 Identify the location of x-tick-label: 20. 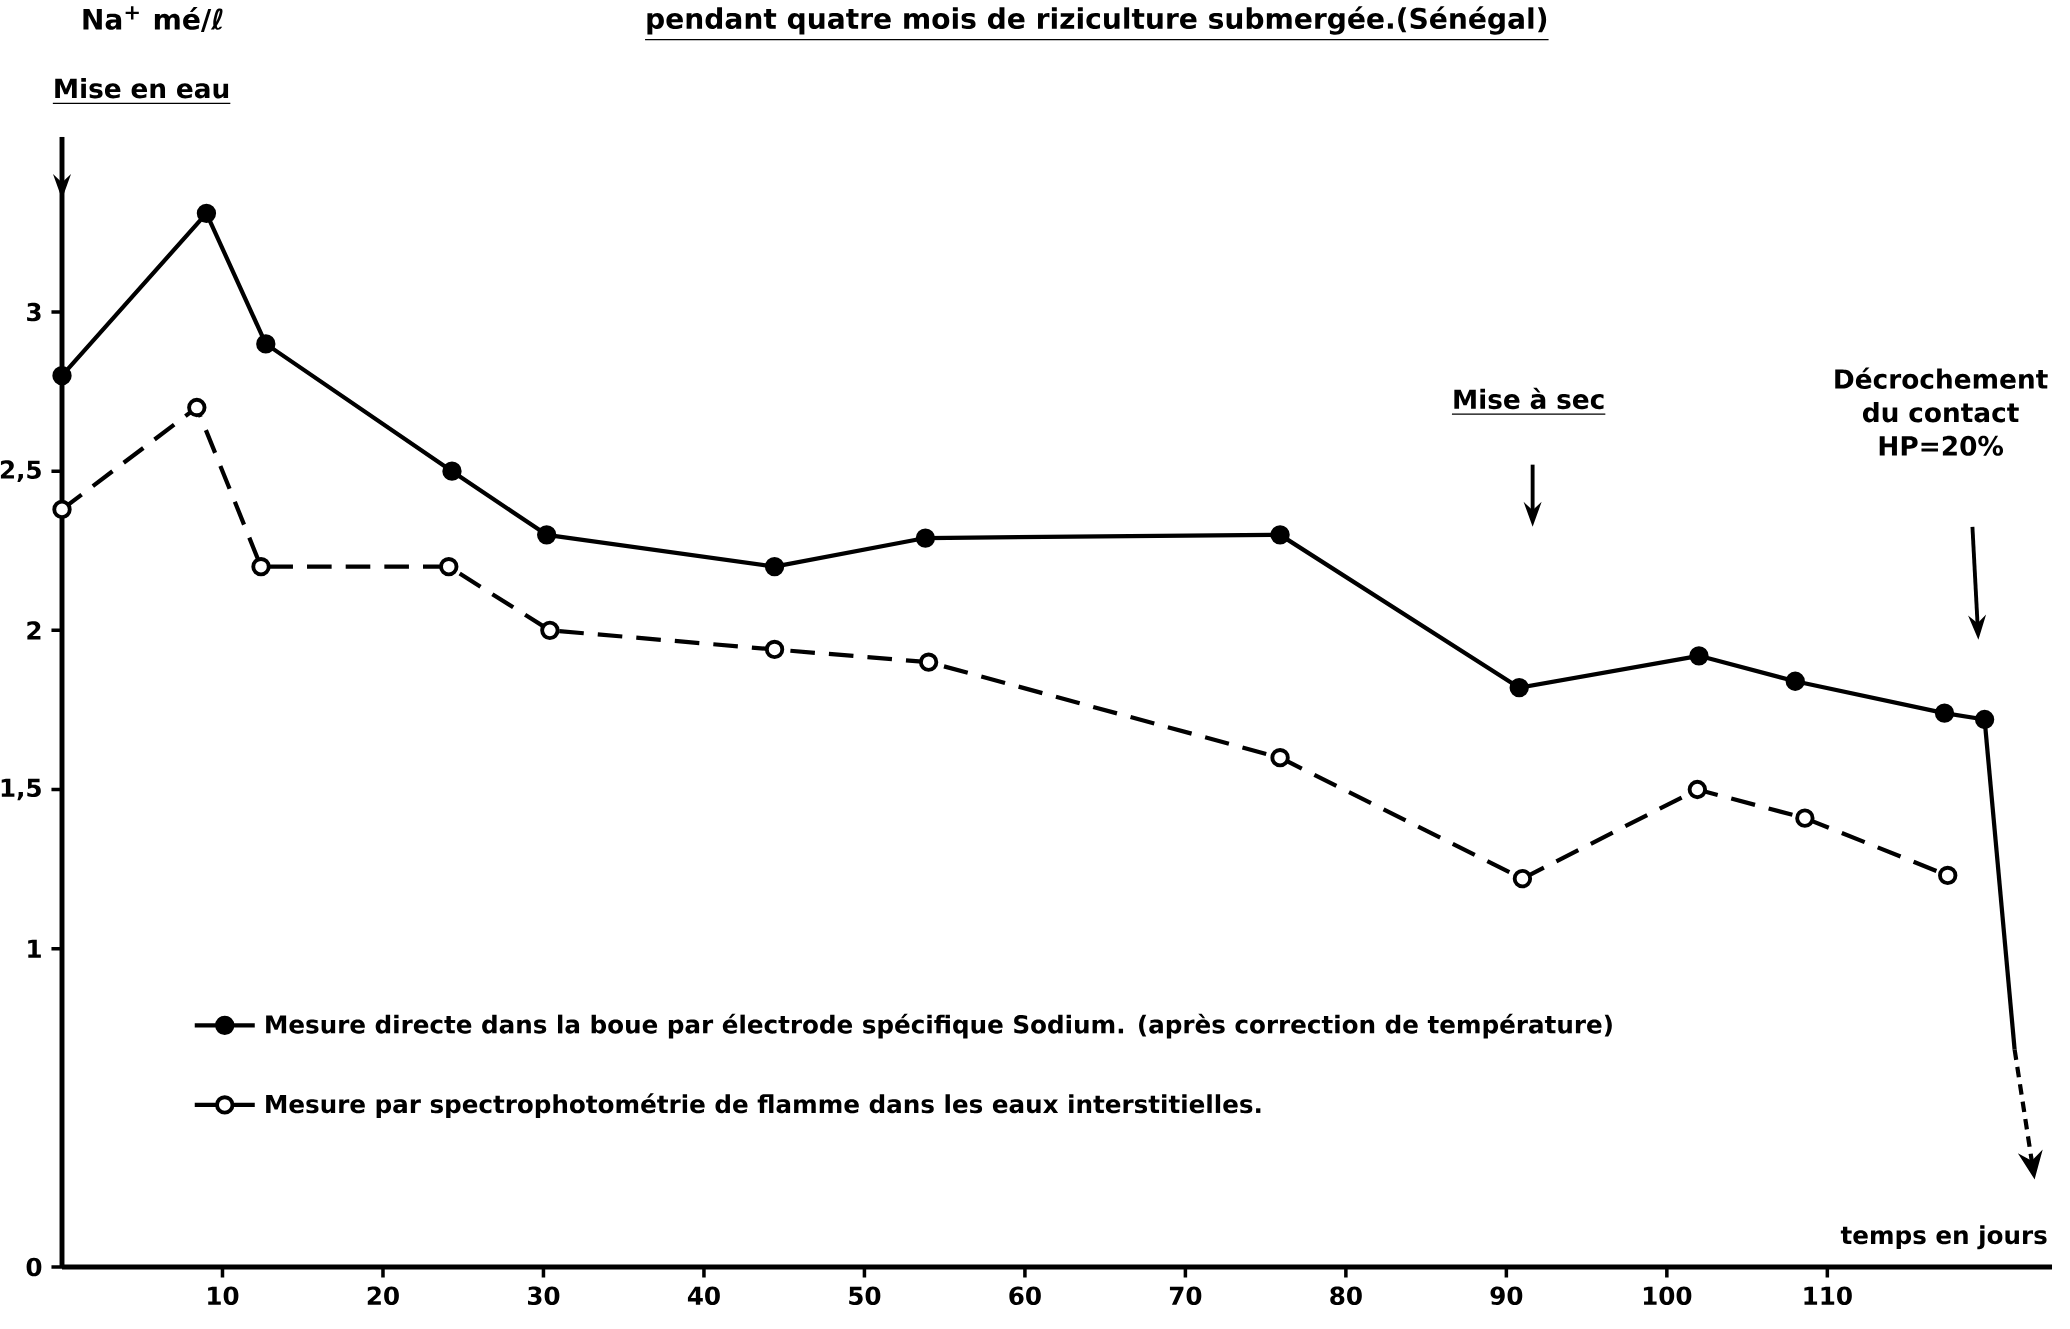
(383, 1296).